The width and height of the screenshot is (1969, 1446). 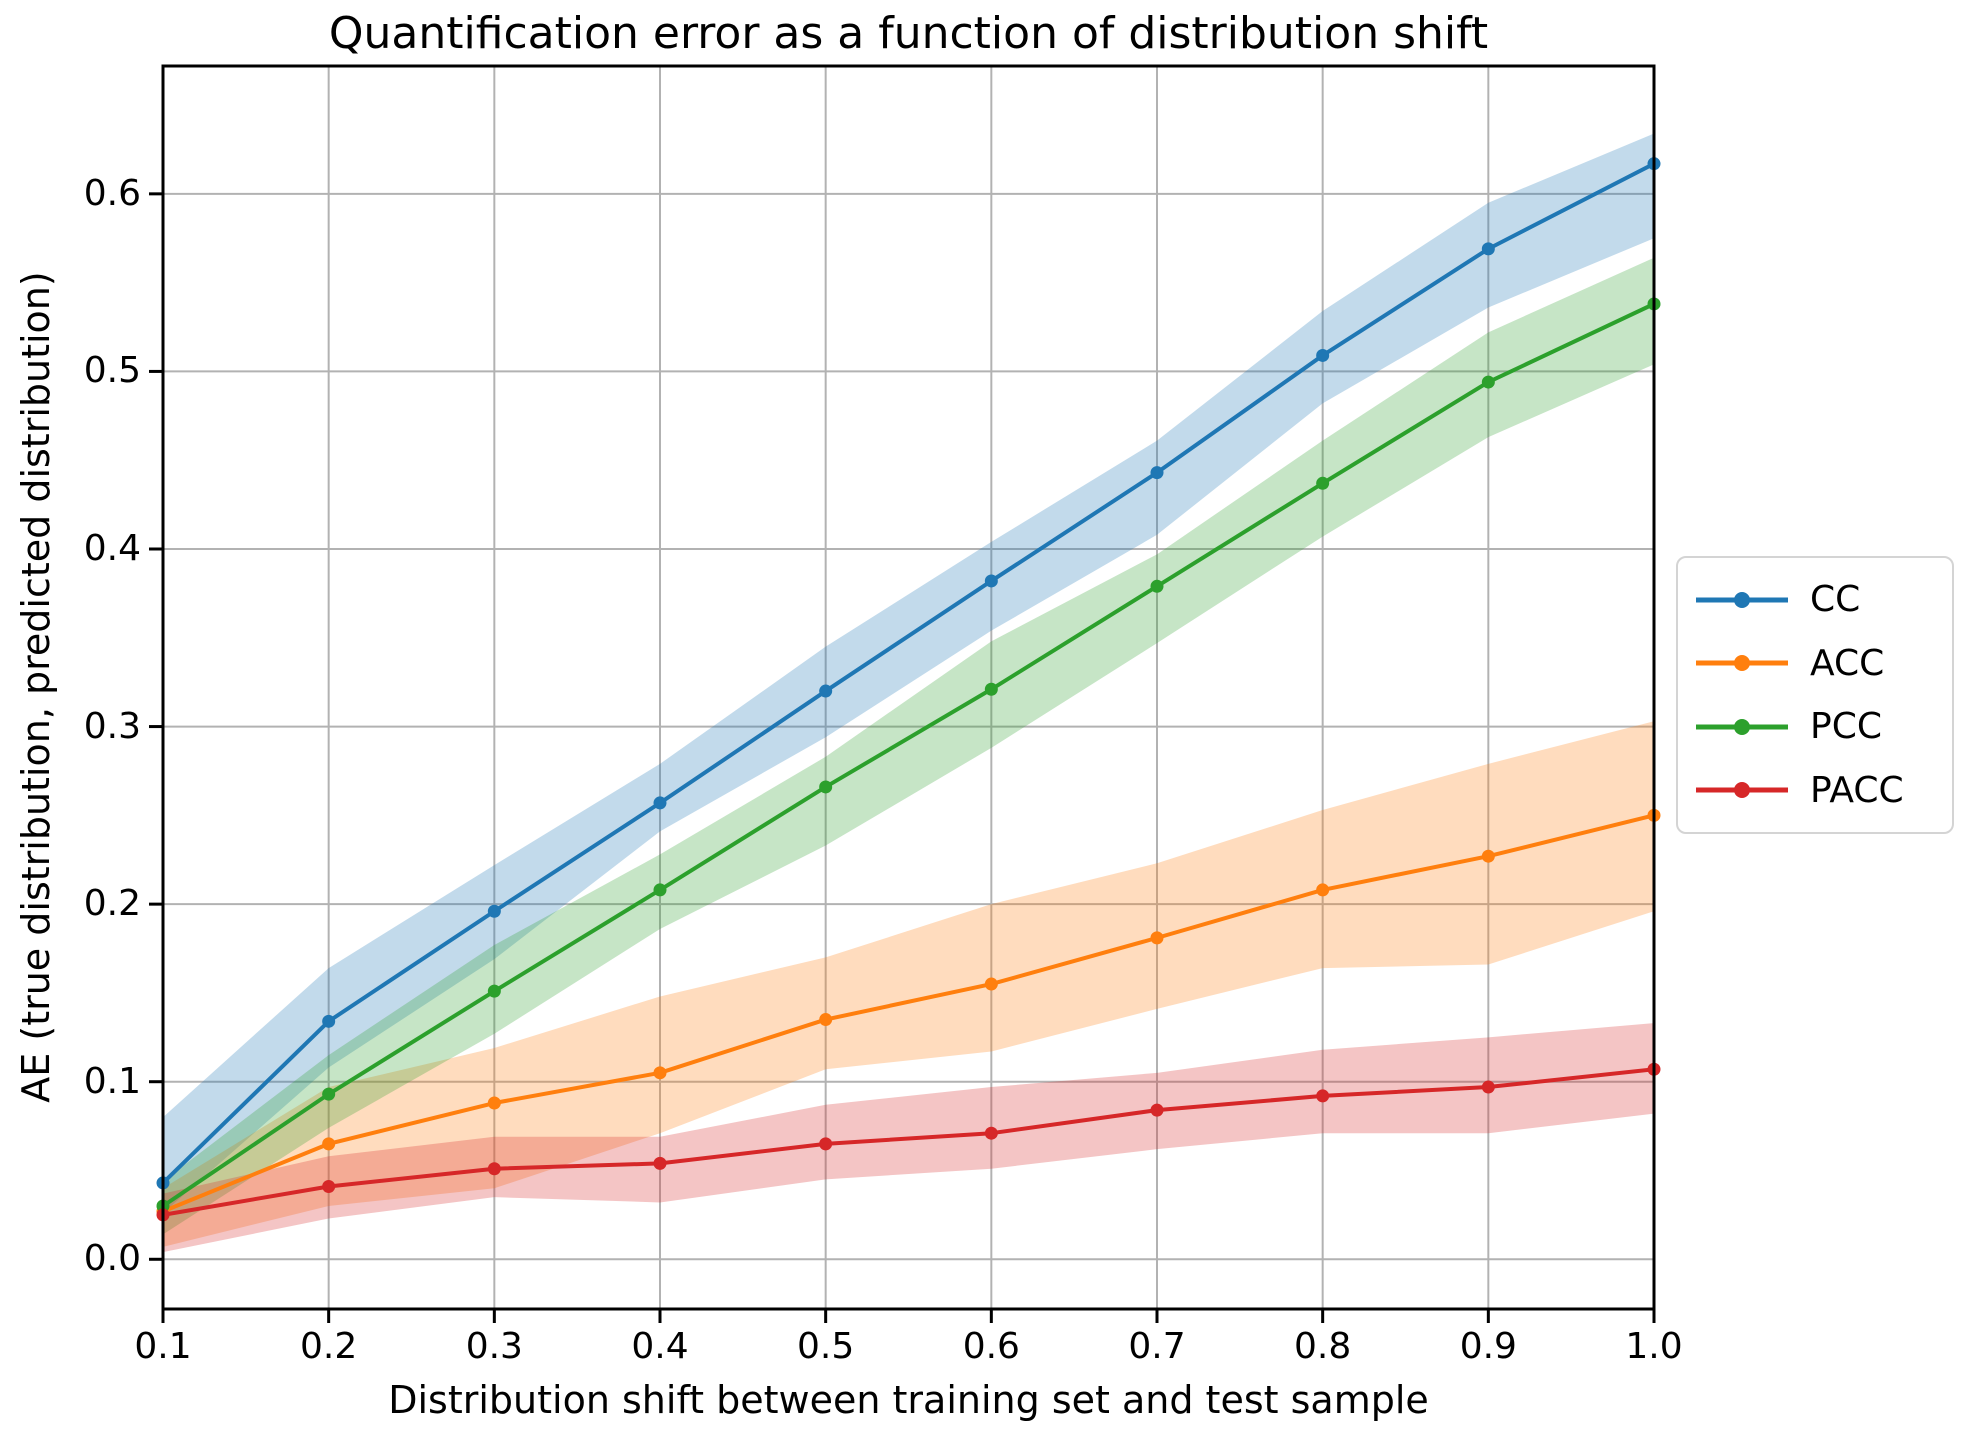 I want to click on x-tick-label: 0.7, so click(x=1157, y=1346).